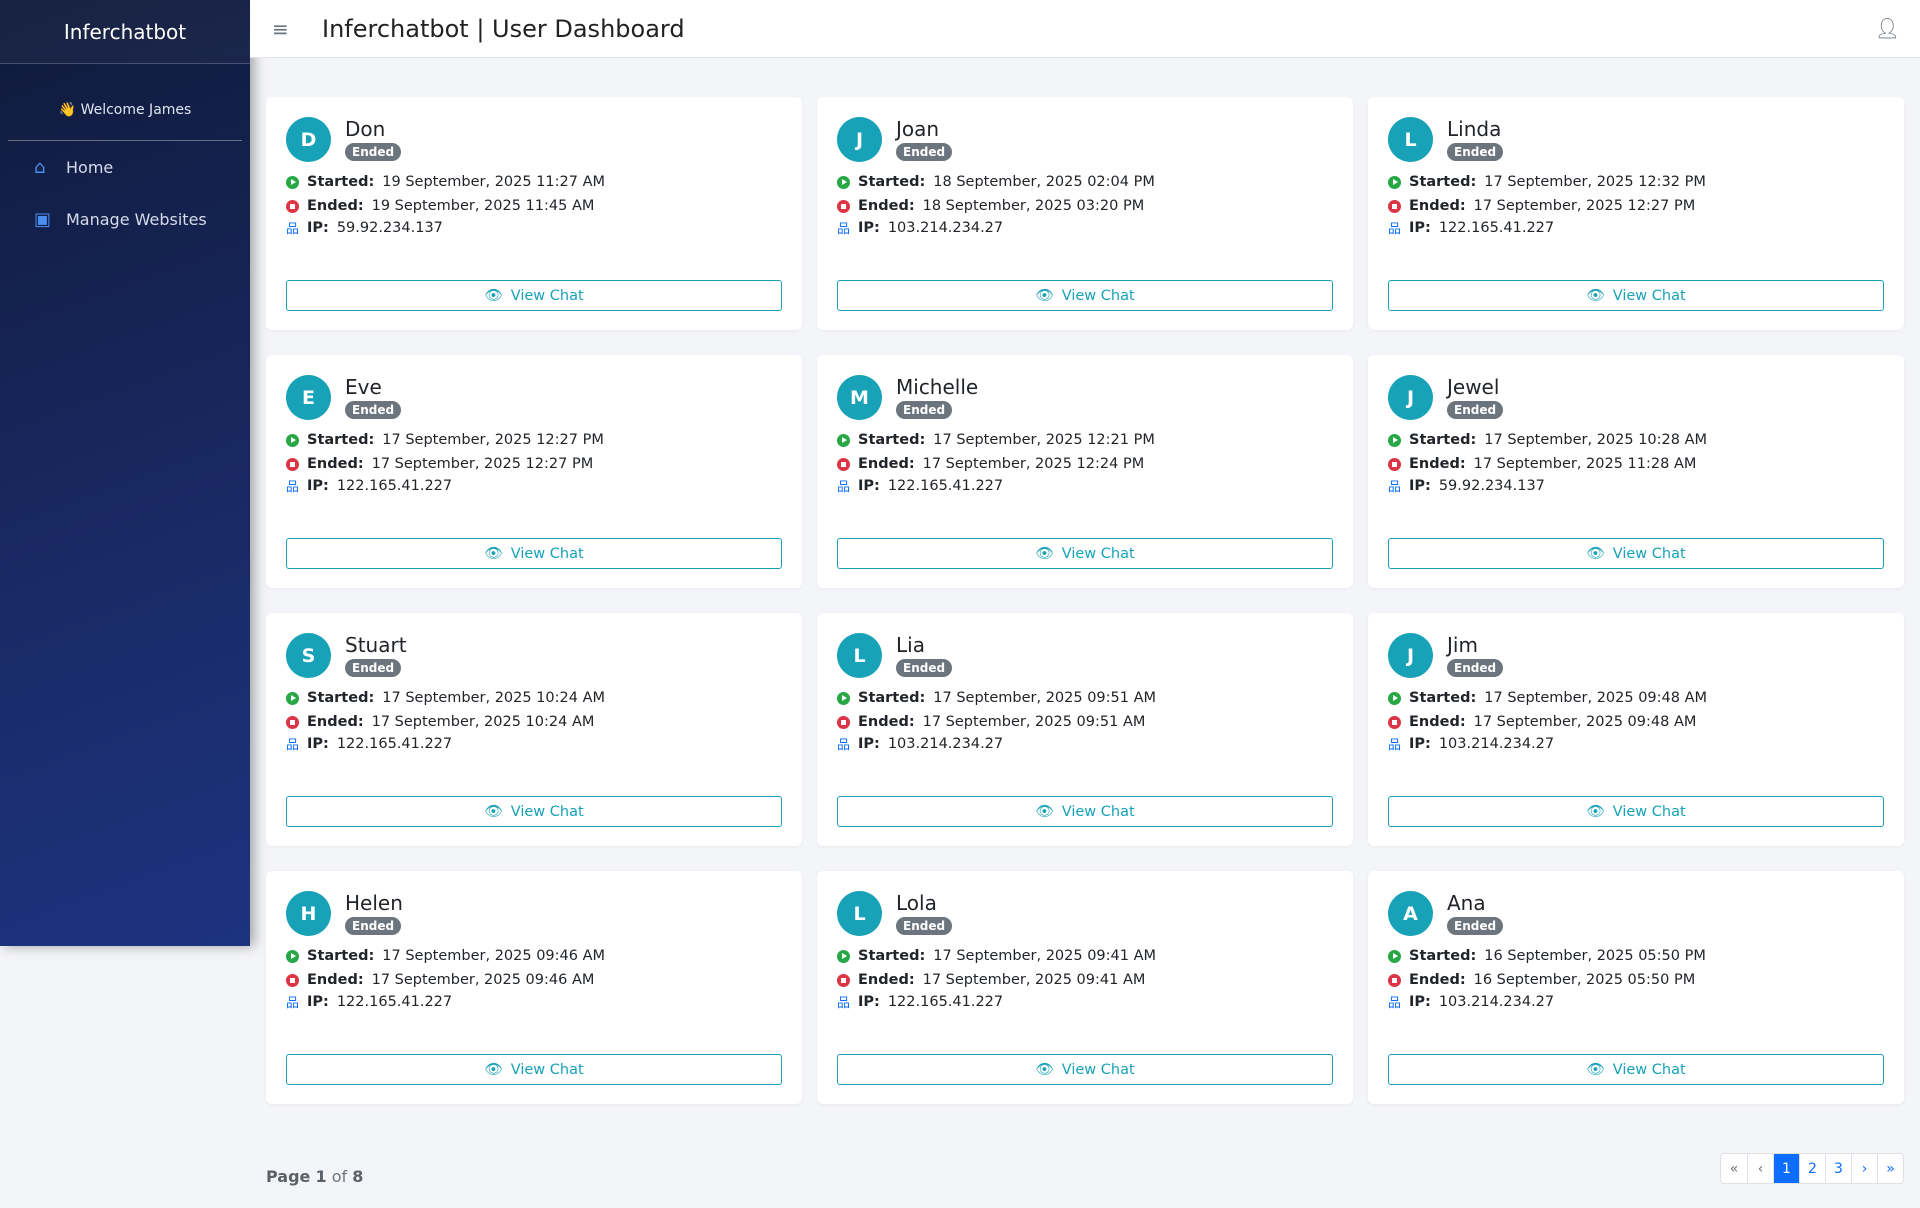 Image resolution: width=1920 pixels, height=1208 pixels. What do you see at coordinates (280, 28) in the screenshot?
I see `menu-toggle-icon: ≡` at bounding box center [280, 28].